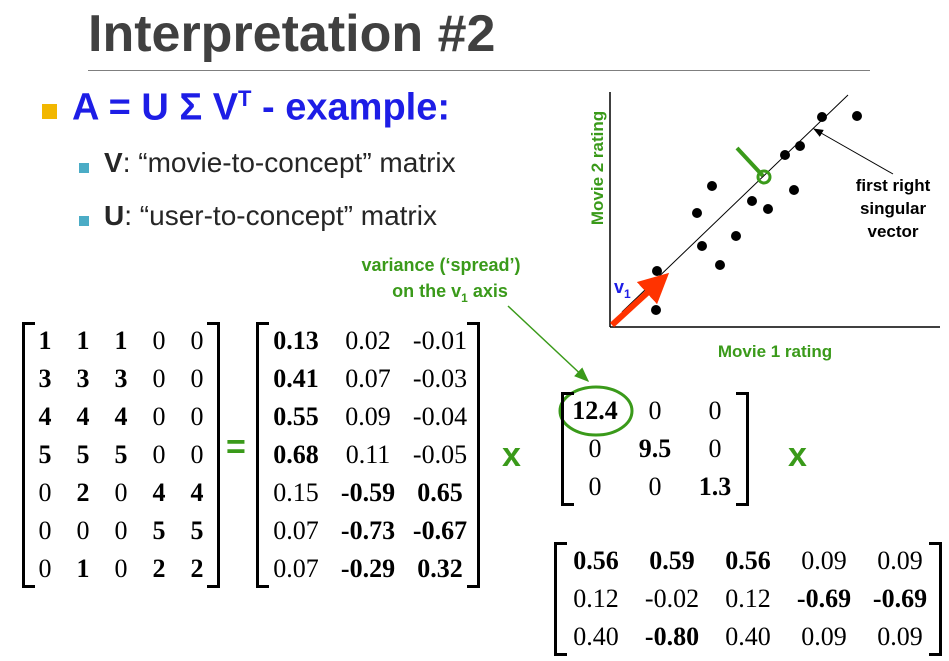 This screenshot has height=661, width=949. Describe the element at coordinates (296, 416) in the screenshot. I see `matrix-cell: 0.55` at that location.